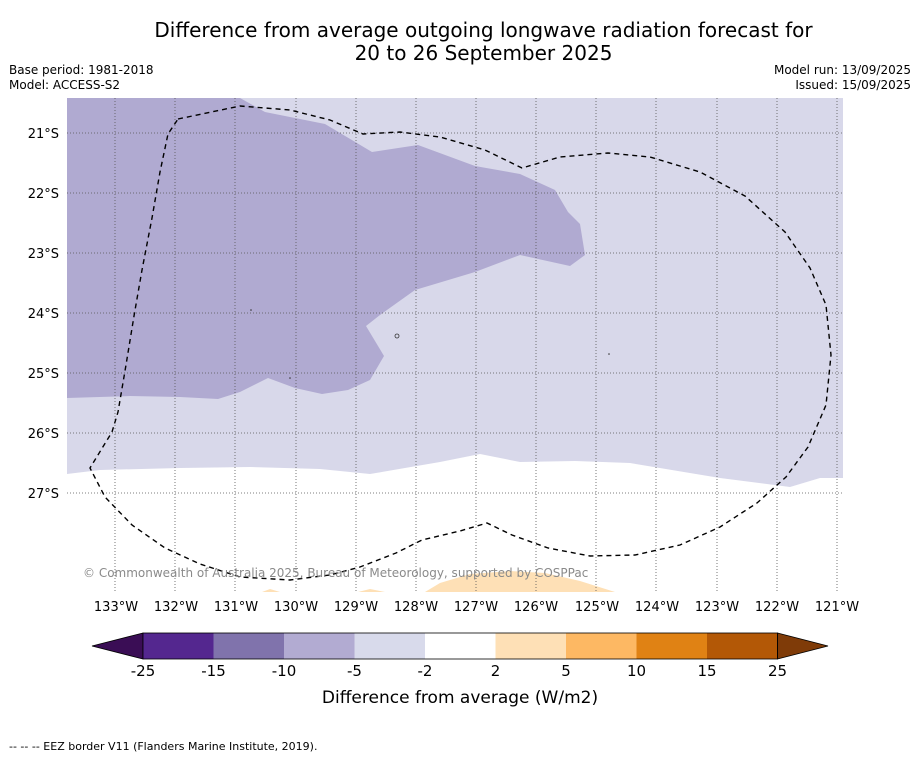 The height and width of the screenshot is (758, 919). I want to click on lat-label: 27°S, so click(43, 494).